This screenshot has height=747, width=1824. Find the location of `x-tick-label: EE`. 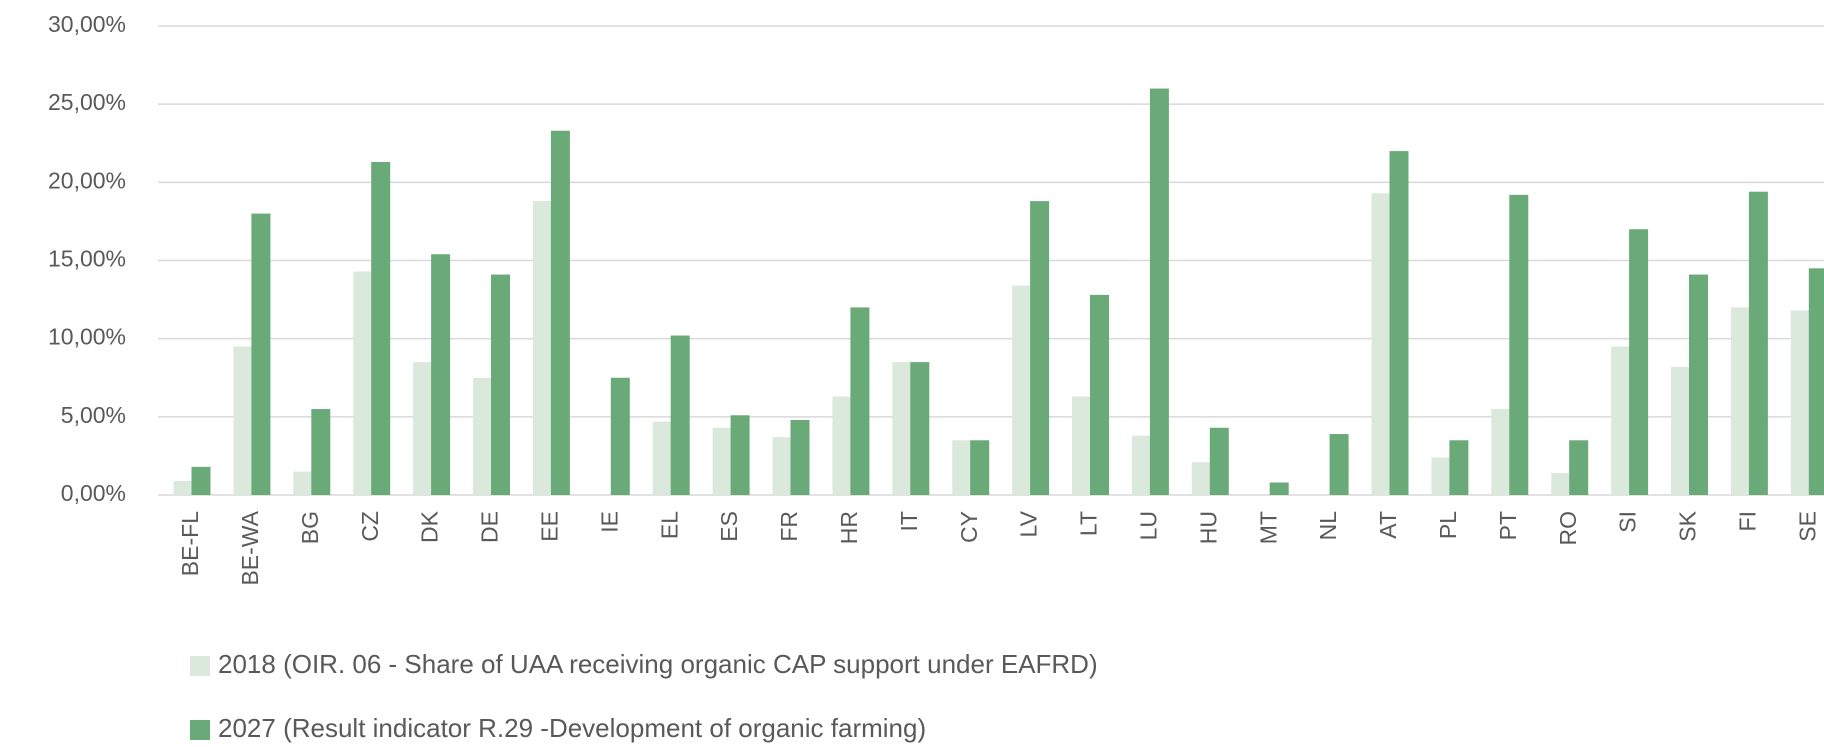

x-tick-label: EE is located at coordinates (549, 526).